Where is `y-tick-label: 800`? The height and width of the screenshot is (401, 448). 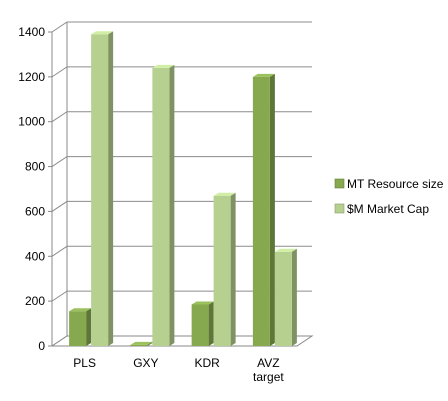
y-tick-label: 800 is located at coordinates (35, 167).